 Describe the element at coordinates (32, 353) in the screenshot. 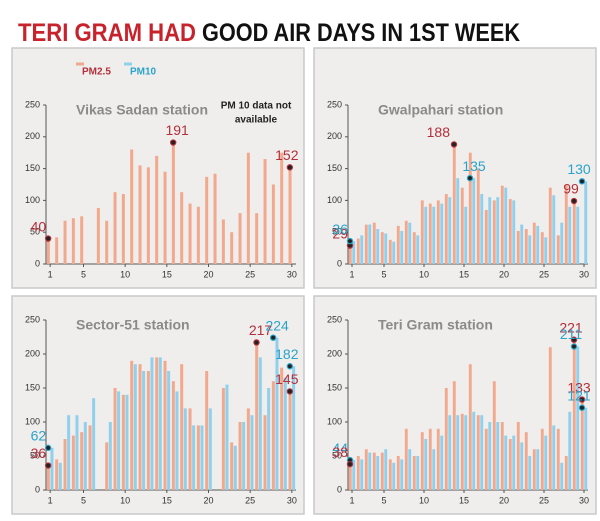

I see `y-tick-label: 200` at that location.